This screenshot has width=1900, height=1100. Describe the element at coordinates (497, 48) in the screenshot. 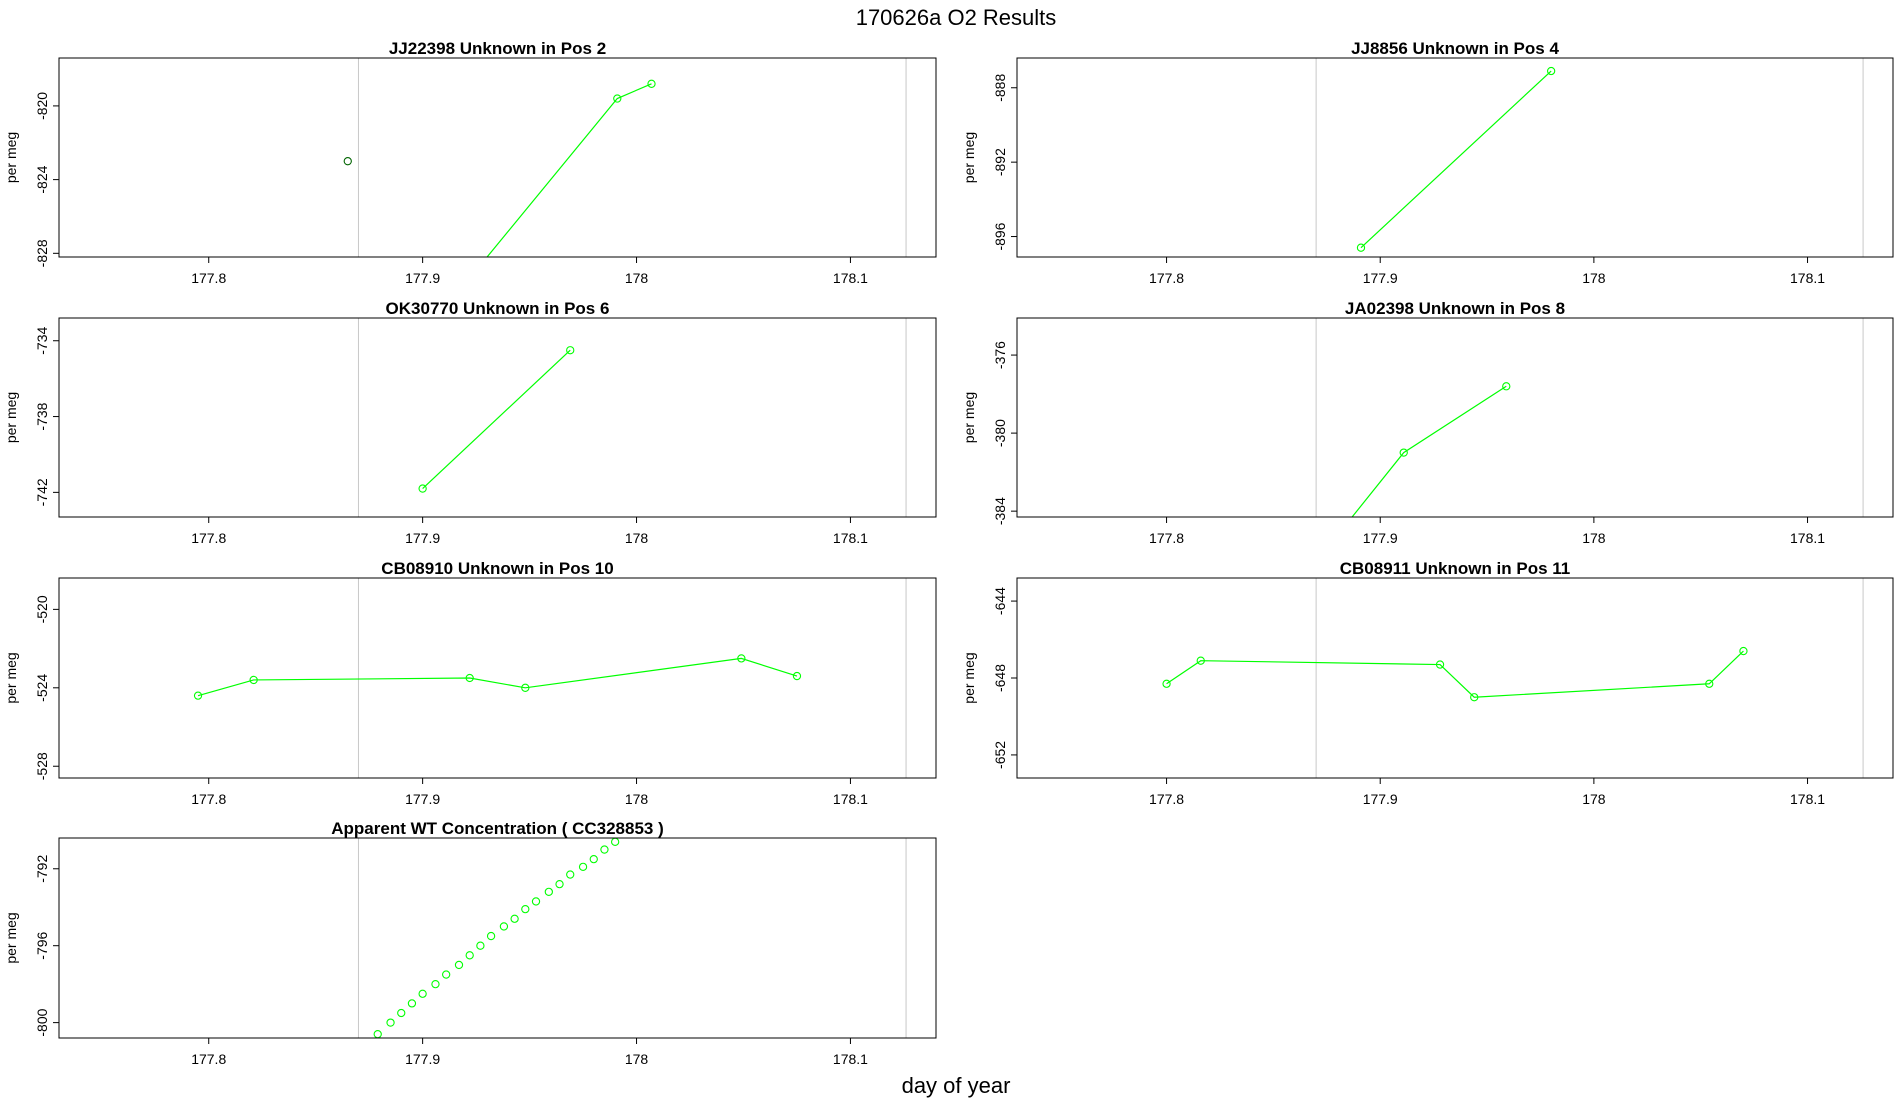

I see `panel-title: JJ22398 Unknown in Pos 2` at that location.